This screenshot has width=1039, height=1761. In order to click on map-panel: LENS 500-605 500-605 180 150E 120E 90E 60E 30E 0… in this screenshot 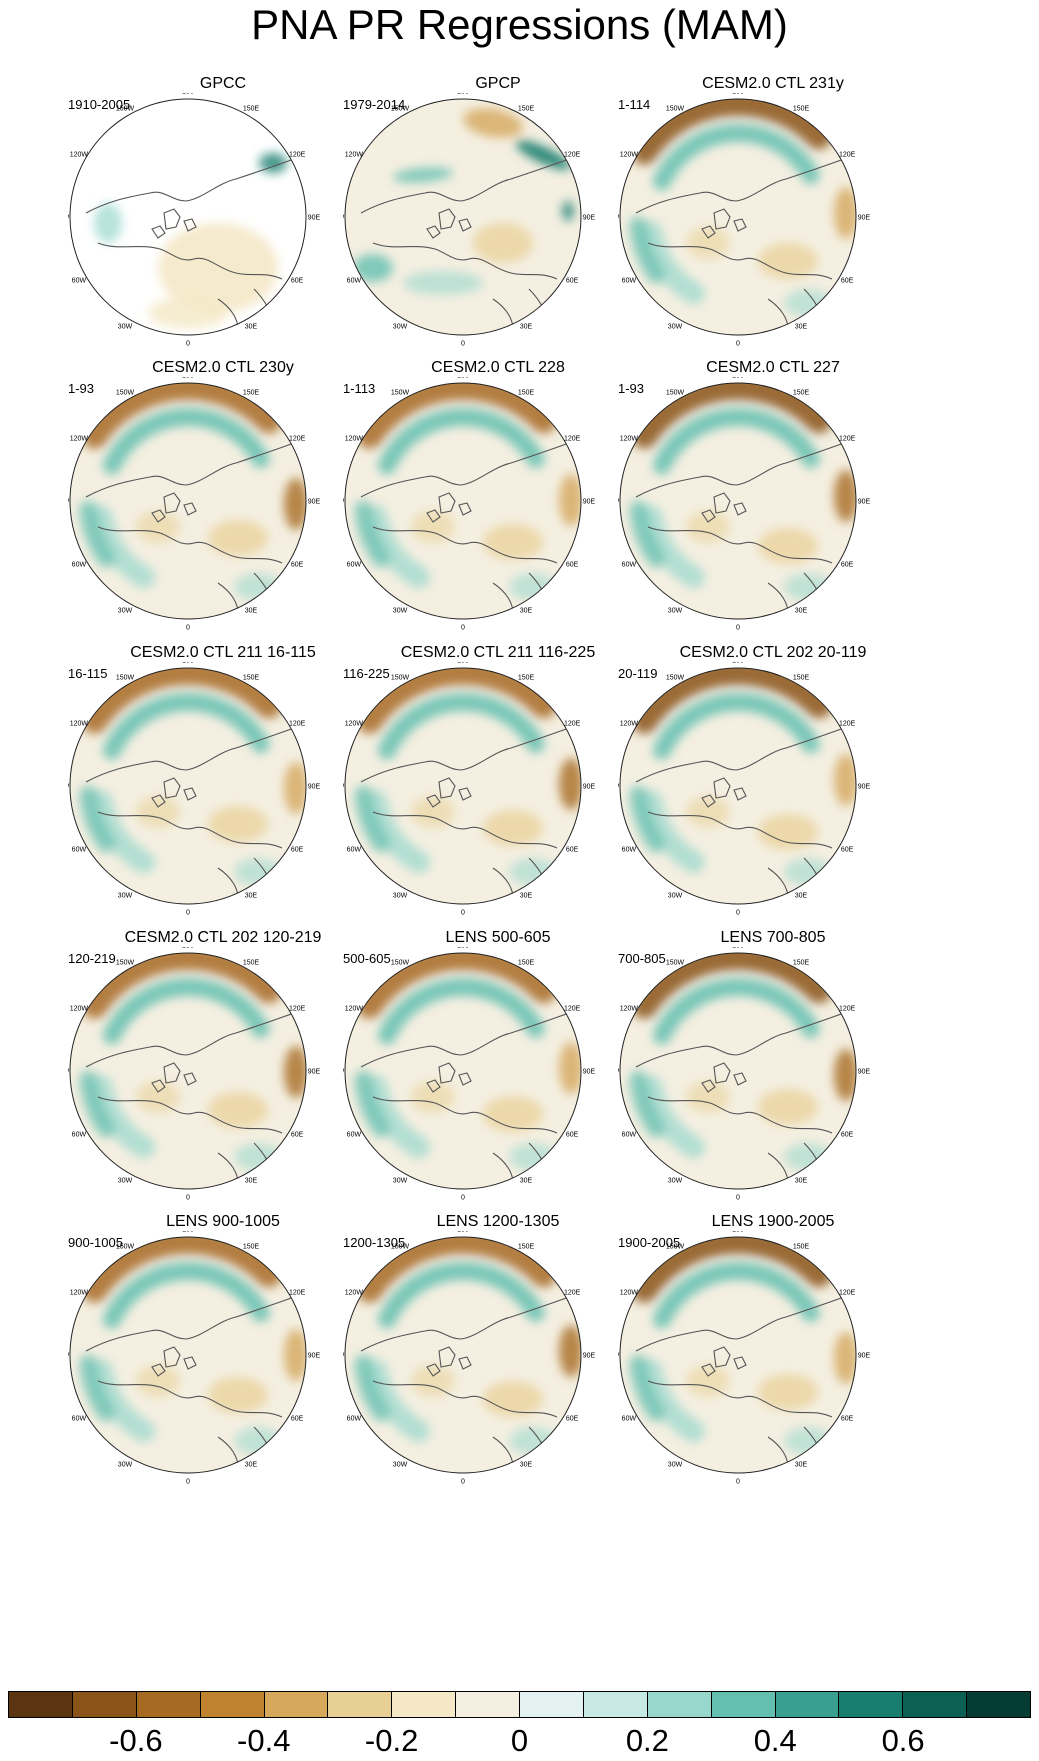, I will do `click(498, 1084)`.